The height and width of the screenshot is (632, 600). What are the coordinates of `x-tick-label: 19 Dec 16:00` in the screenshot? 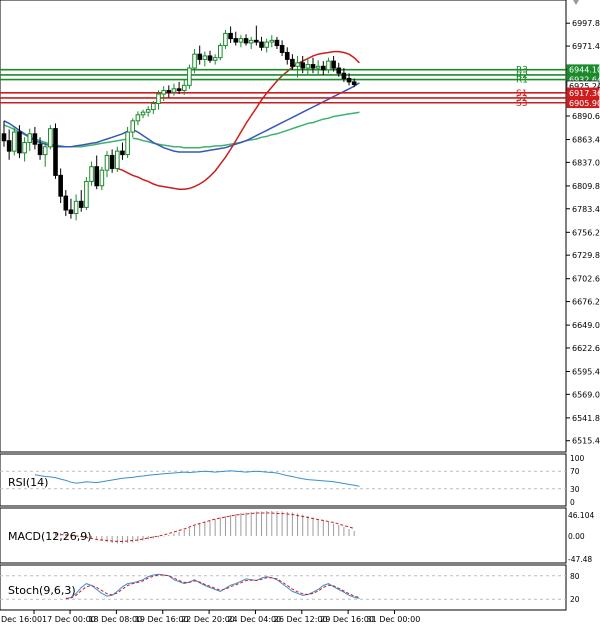 It's located at (162, 619).